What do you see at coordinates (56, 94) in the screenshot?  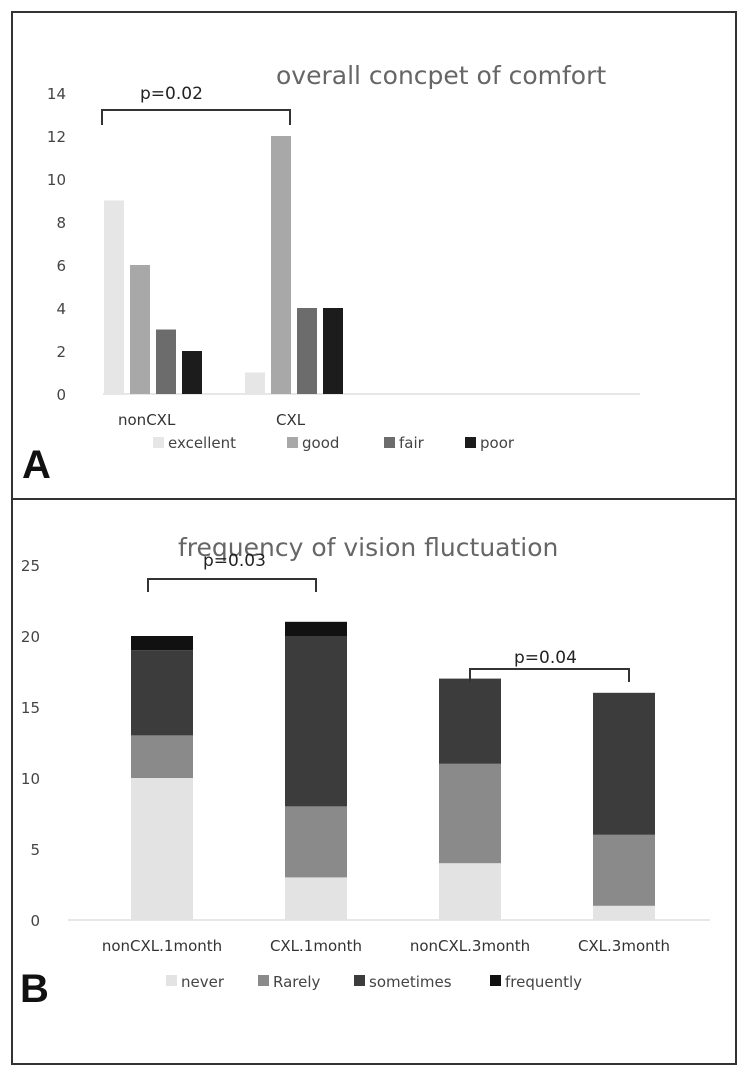 I see `chart-a-y-tick-label: 14` at bounding box center [56, 94].